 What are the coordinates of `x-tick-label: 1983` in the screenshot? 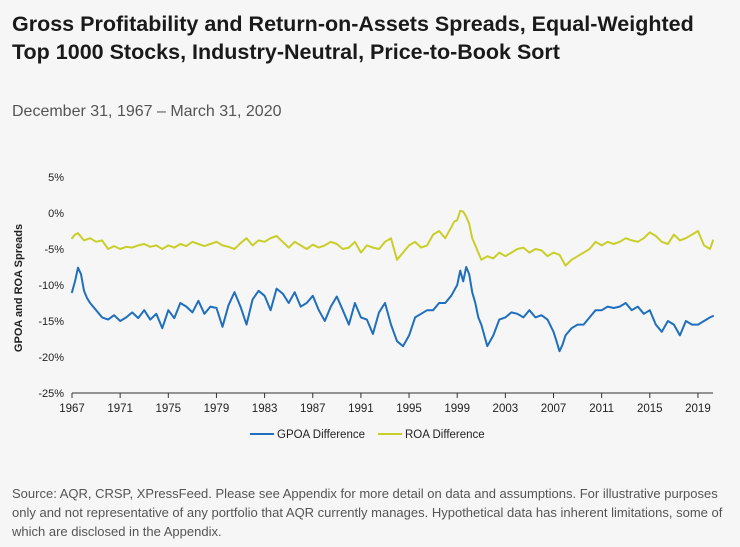 It's located at (265, 409).